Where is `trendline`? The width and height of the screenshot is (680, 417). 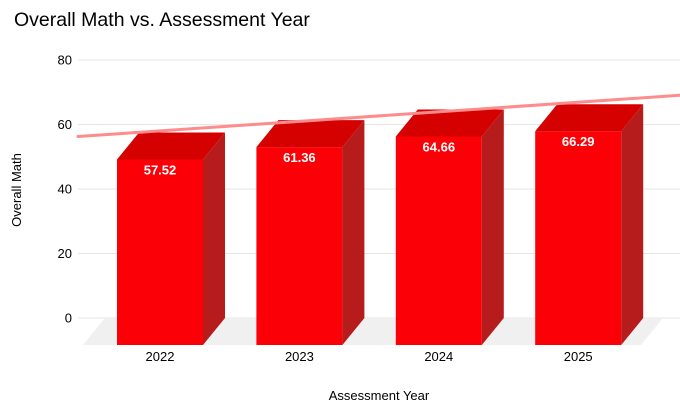
trendline is located at coordinates (378, 116).